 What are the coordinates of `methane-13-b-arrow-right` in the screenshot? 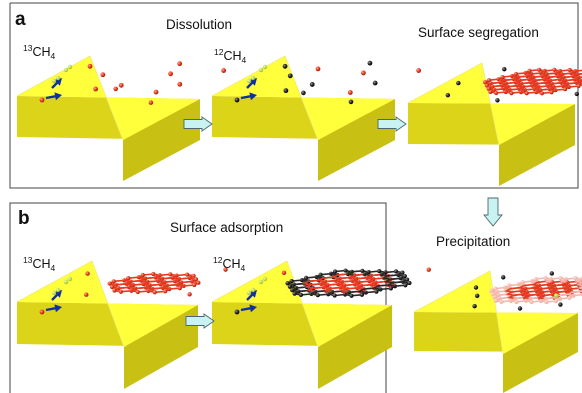 It's located at (53, 308).